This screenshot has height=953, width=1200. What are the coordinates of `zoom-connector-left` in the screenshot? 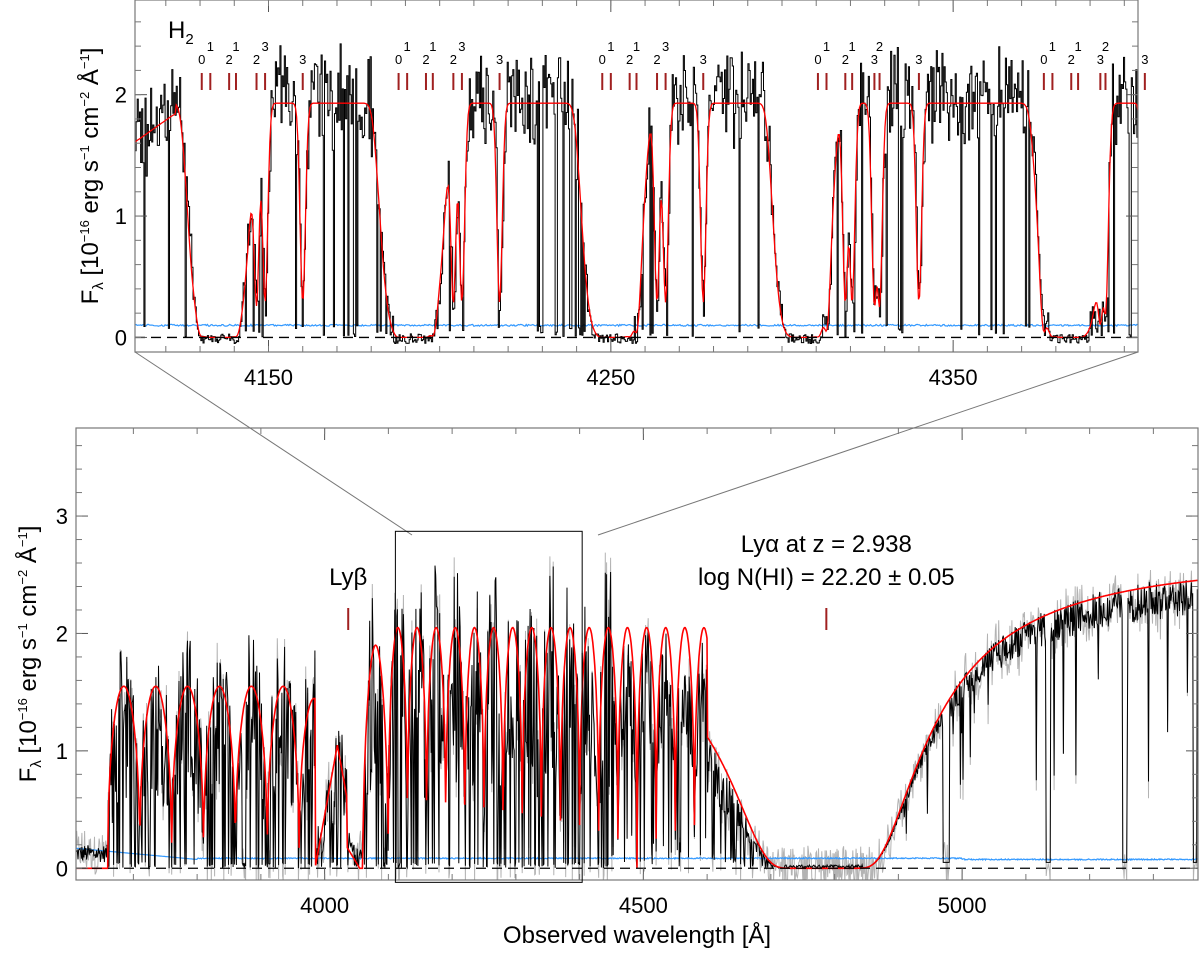 It's located at (273, 443).